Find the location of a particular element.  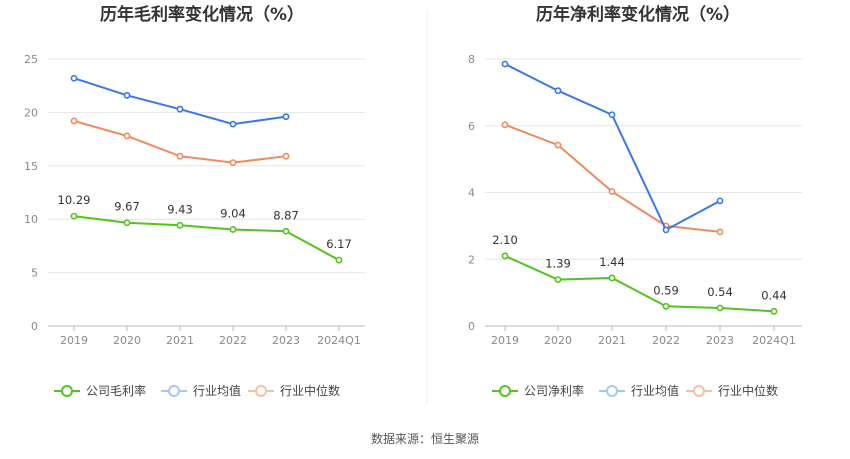

y-tick-label: 20 is located at coordinates (31, 112).